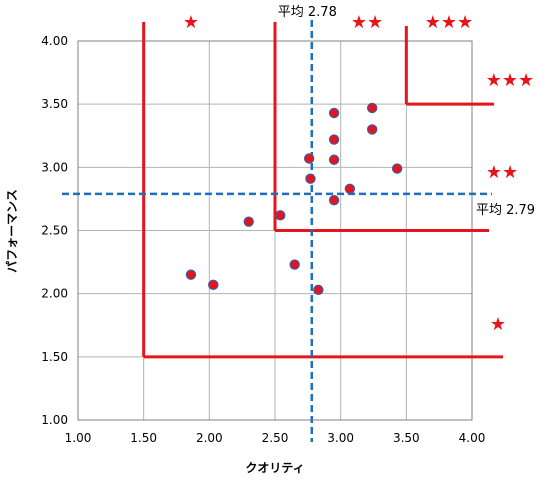  I want to click on y-tick-label: 2.00, so click(54, 294).